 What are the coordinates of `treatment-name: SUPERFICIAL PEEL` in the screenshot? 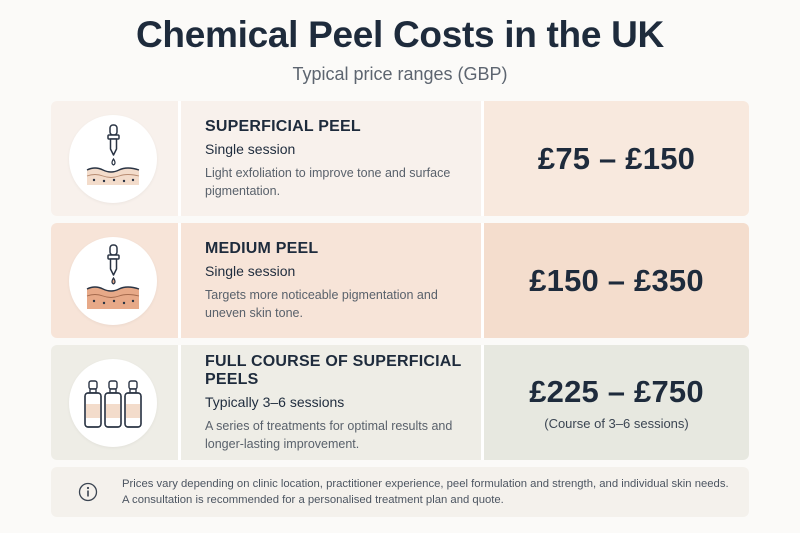 It's located at (283, 126).